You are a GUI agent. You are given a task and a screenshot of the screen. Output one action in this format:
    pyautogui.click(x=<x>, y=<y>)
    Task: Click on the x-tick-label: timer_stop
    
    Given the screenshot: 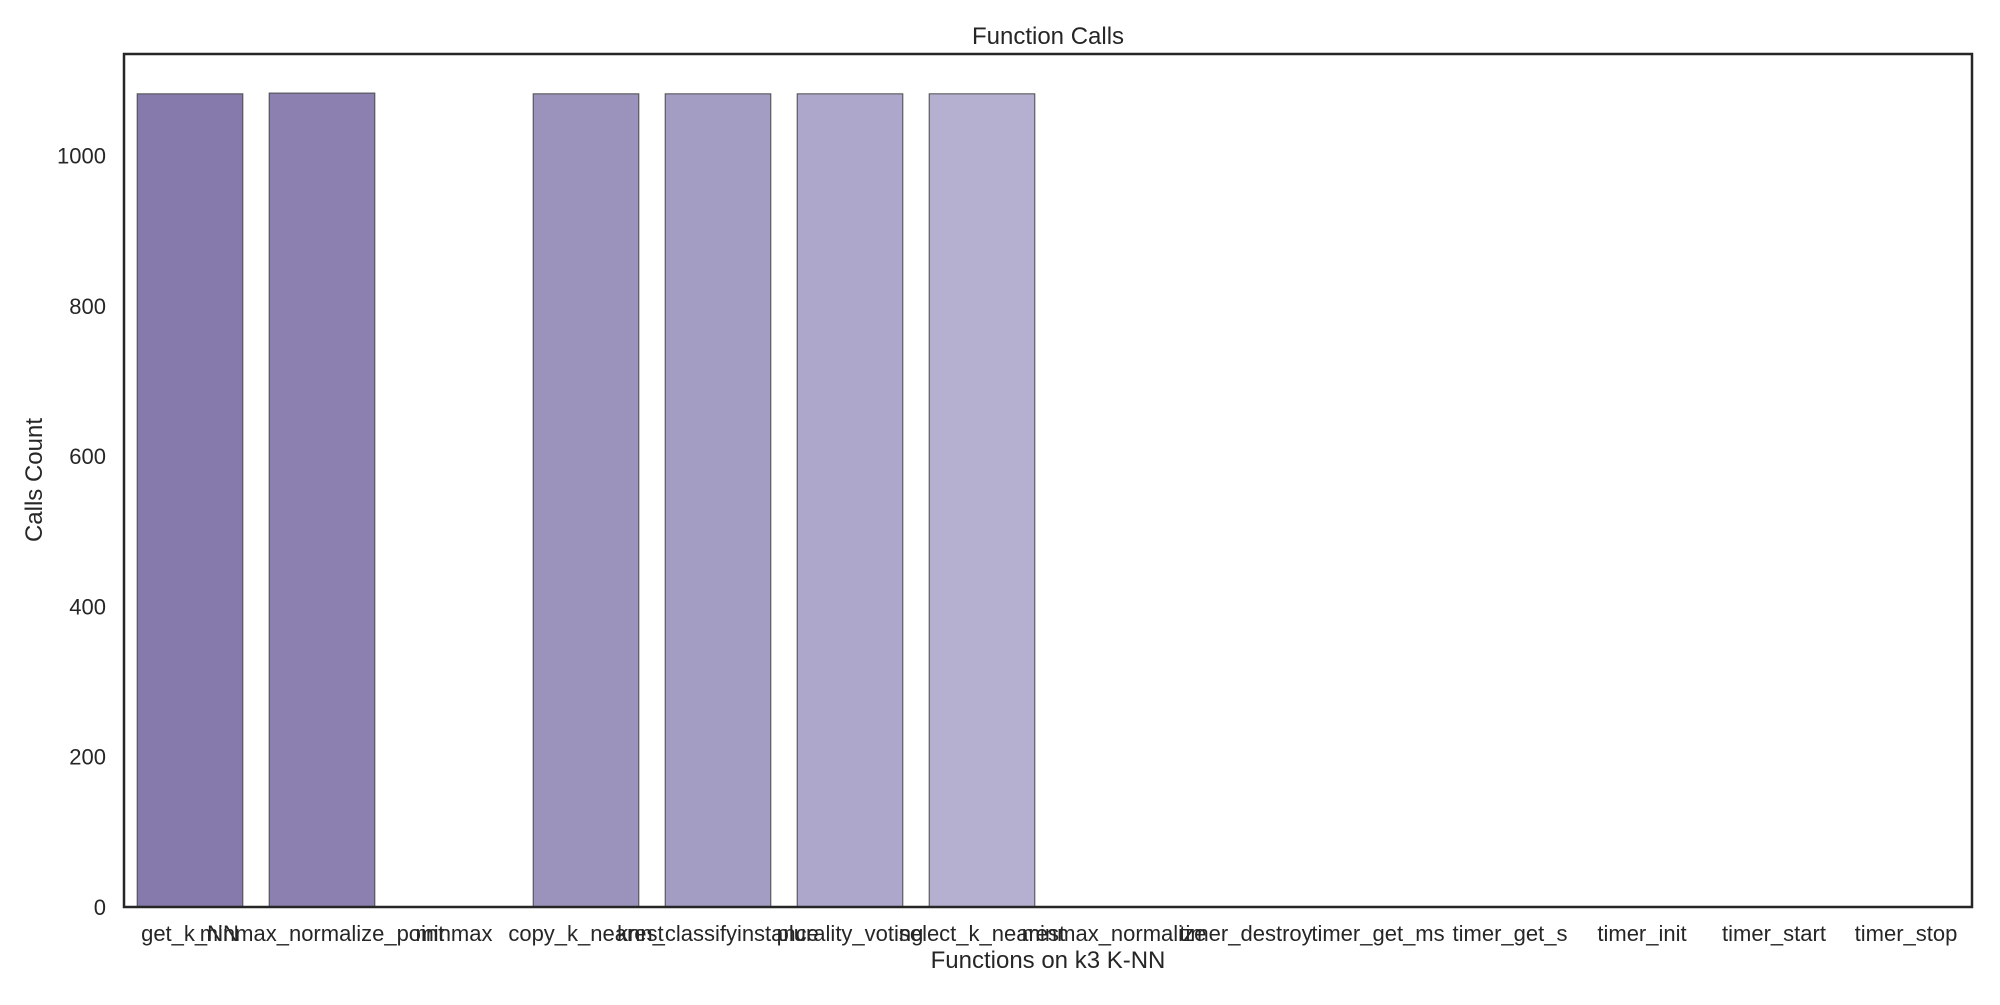 What is the action you would take?
    pyautogui.click(x=1906, y=933)
    